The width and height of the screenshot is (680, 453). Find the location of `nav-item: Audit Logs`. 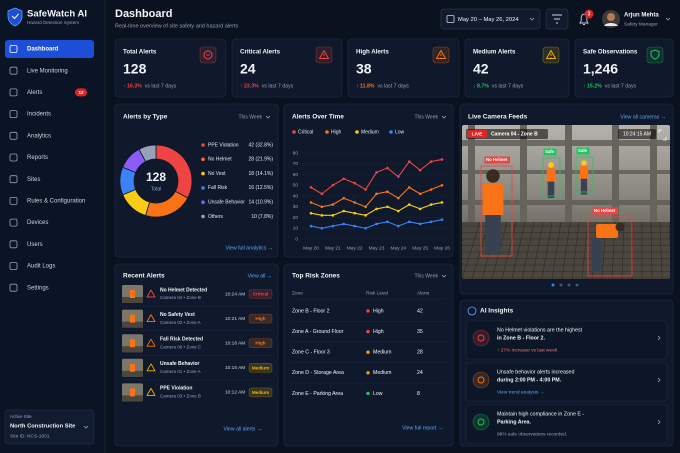

nav-item: Audit Logs is located at coordinates (41, 267).